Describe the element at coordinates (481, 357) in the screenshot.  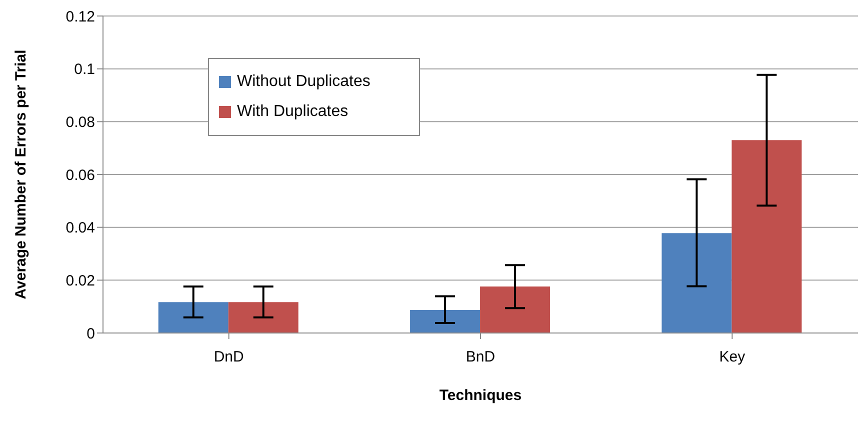
I see `x-tick-label: BnD` at that location.